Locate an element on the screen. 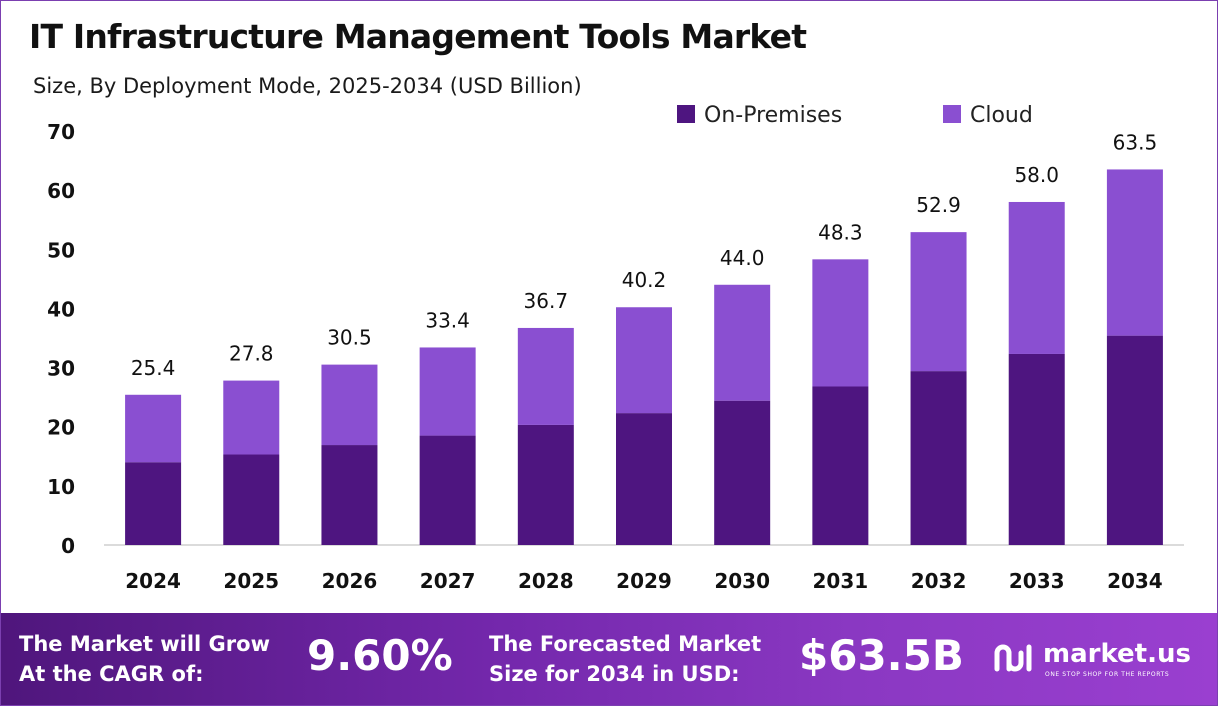 The height and width of the screenshot is (706, 1218). bar-cloud-2029 is located at coordinates (644, 360).